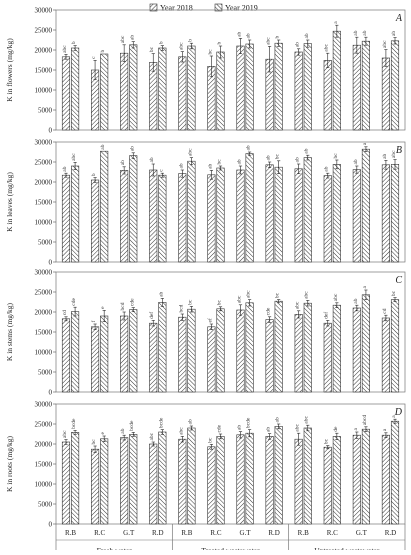  What do you see at coordinates (398, 412) in the screenshot?
I see `panel-letter: D` at bounding box center [398, 412].